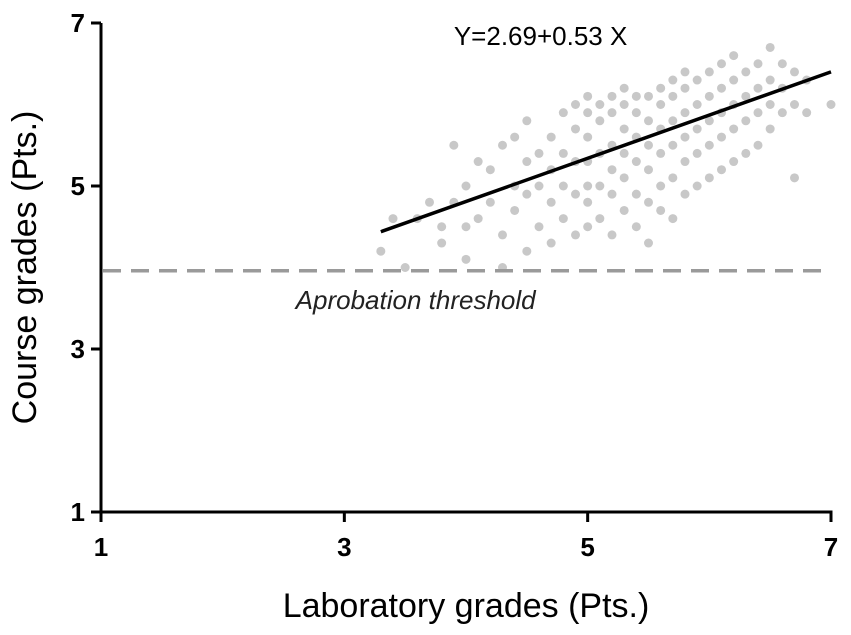 This screenshot has height=635, width=851. I want to click on y-tick-label: 1, so click(78, 512).